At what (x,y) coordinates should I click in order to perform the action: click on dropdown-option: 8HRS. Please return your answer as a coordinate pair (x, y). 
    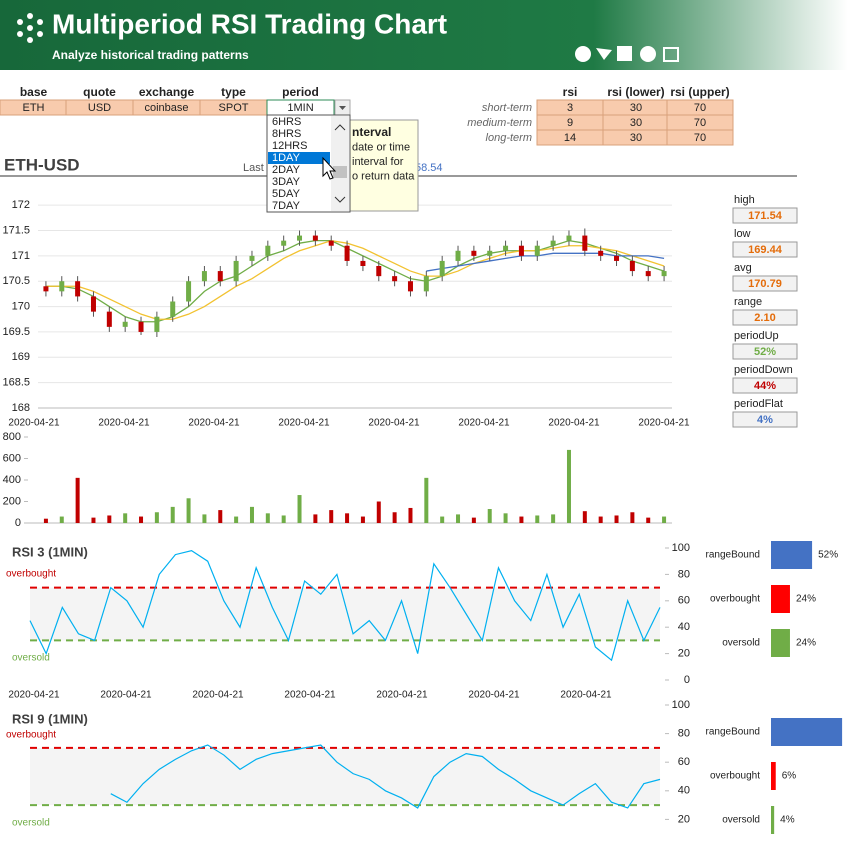
    Looking at the image, I should click on (286, 134).